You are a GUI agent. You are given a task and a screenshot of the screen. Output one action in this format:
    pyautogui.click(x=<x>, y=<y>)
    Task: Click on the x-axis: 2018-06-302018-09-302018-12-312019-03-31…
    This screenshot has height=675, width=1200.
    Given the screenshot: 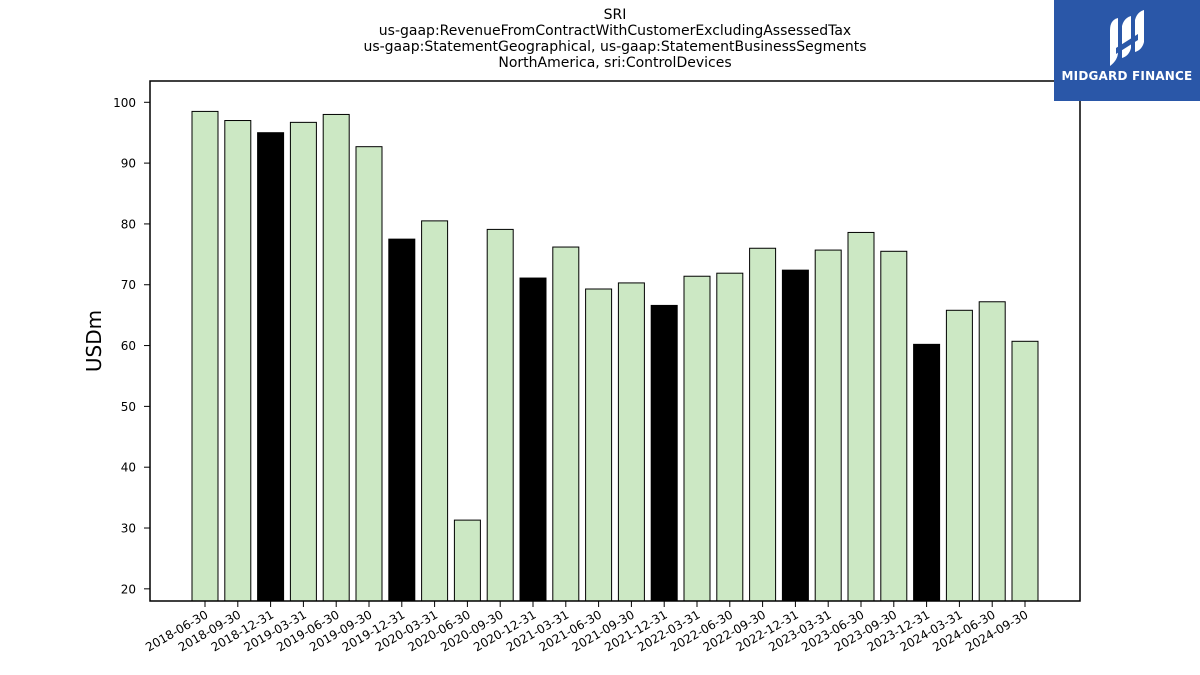 What is the action you would take?
    pyautogui.click(x=587, y=627)
    